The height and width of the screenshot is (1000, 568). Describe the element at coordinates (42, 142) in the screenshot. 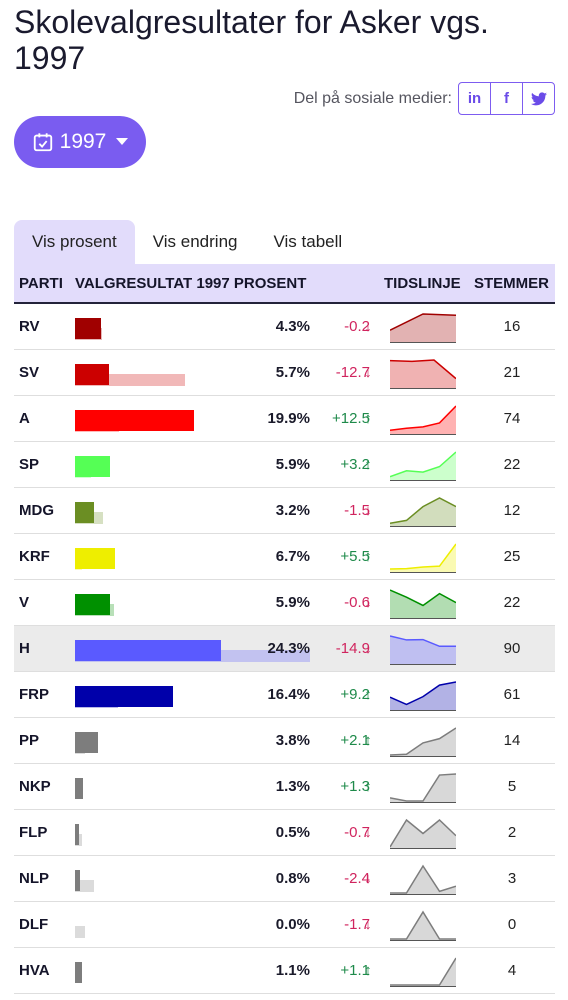

I see `calendar-check-icon` at that location.